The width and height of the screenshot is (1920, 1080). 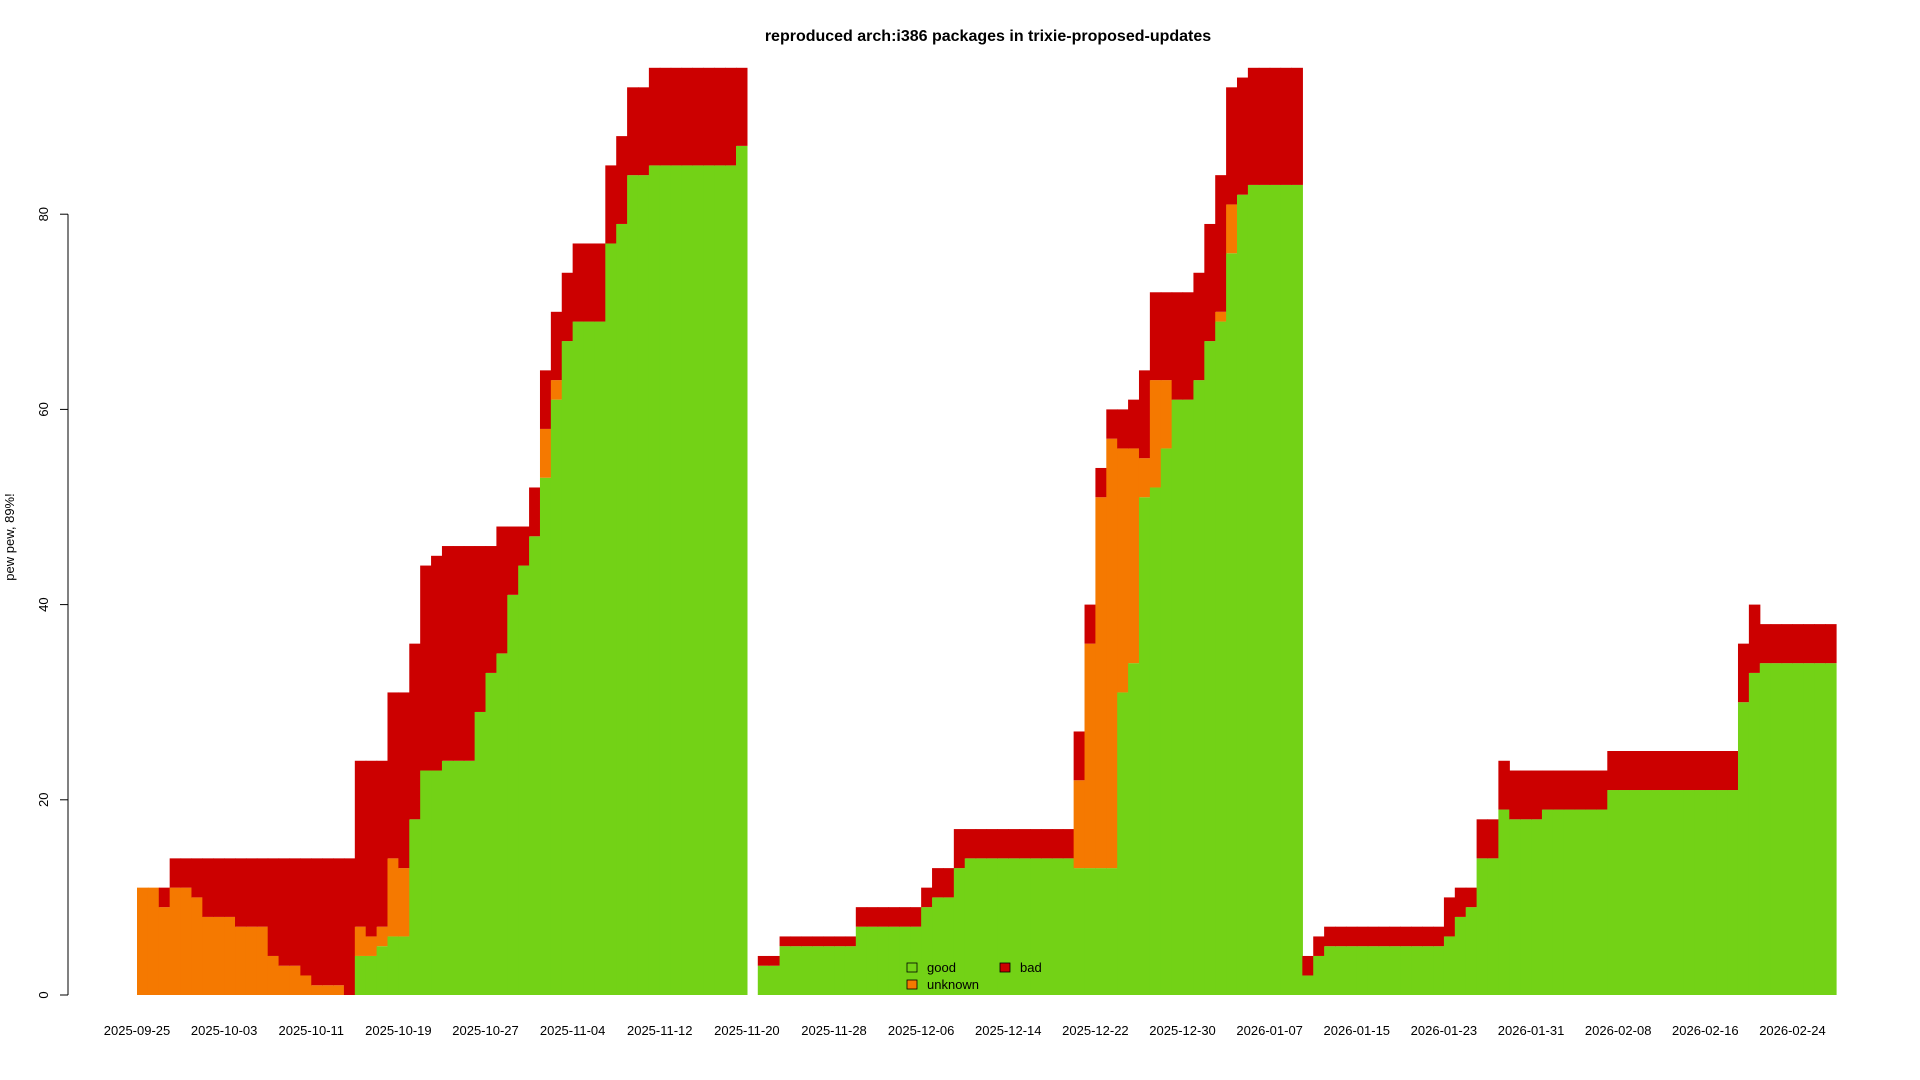 I want to click on y-tick-label: 60, so click(x=43, y=409).